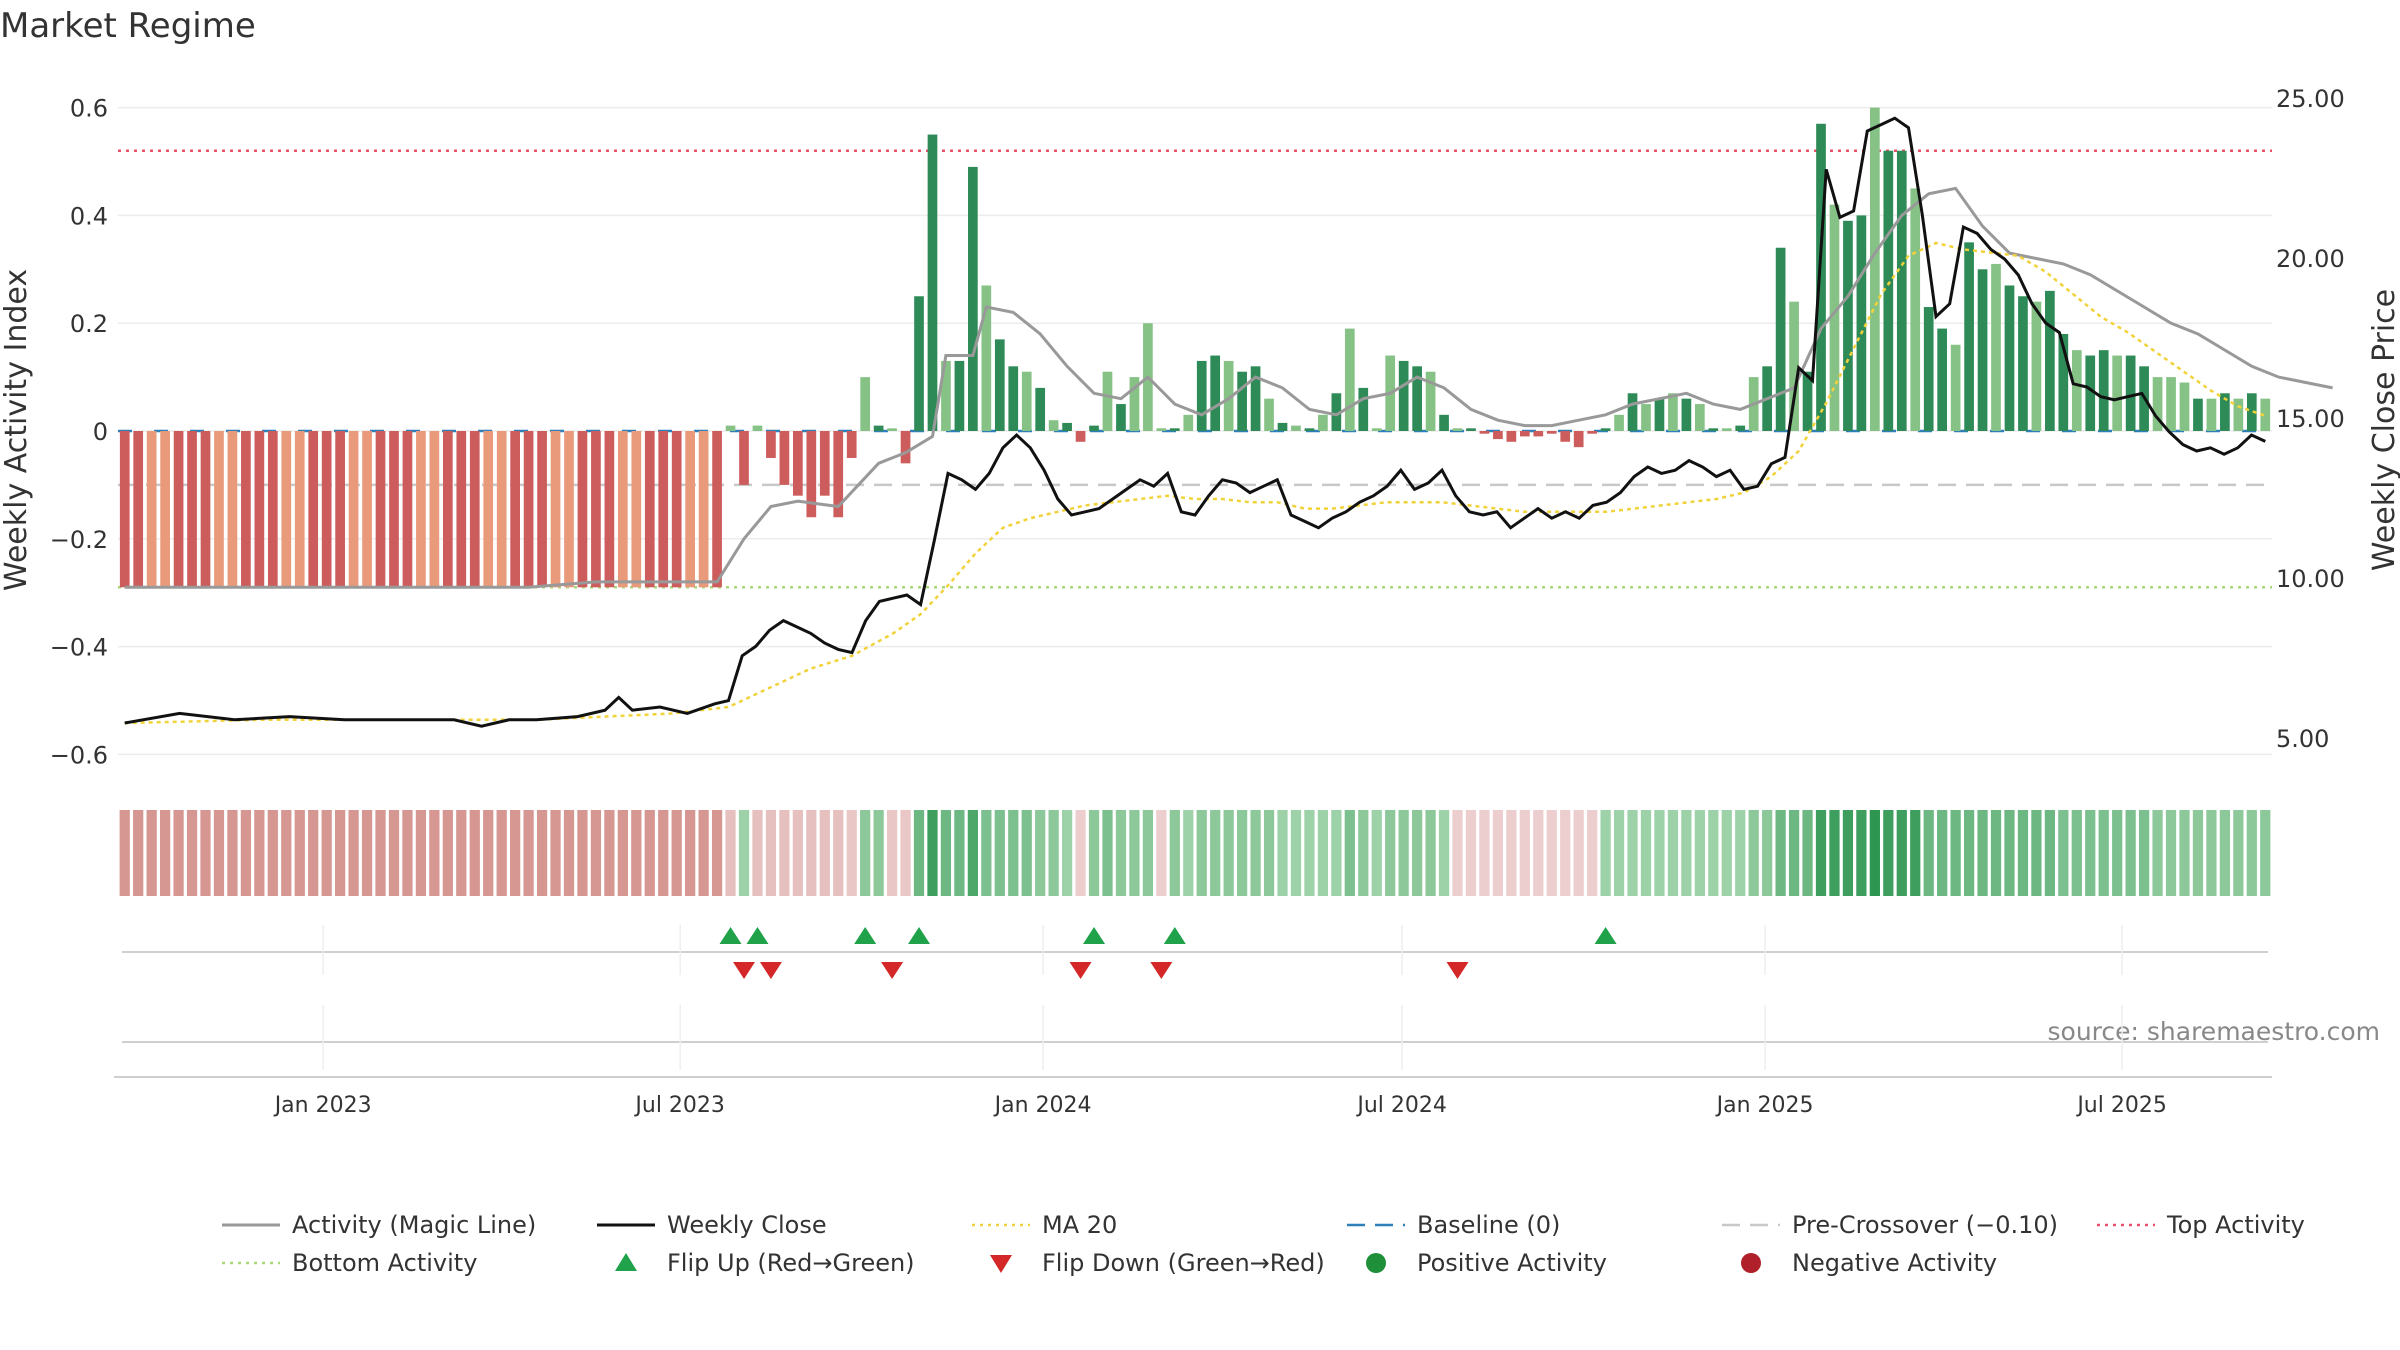 This screenshot has width=2400, height=1350. Describe the element at coordinates (1401, 1105) in the screenshot. I see `x-tick-label: Jul 2024` at that location.